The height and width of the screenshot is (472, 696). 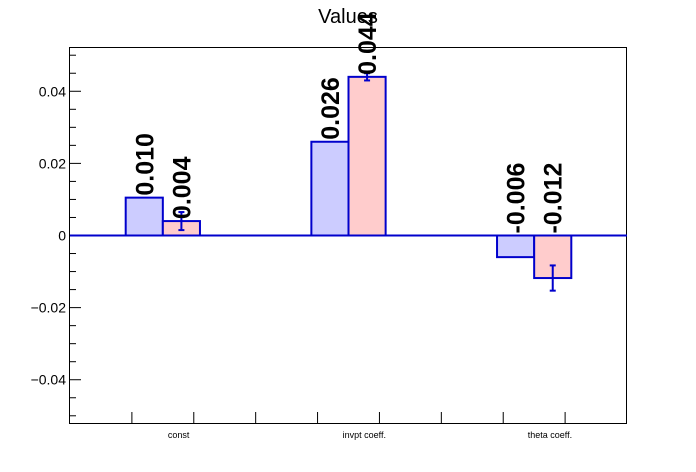 What do you see at coordinates (182, 187) in the screenshot?
I see `data-label: 0.004` at bounding box center [182, 187].